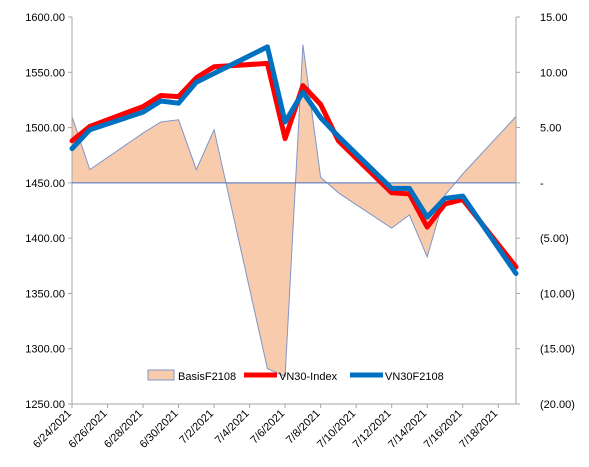  Describe the element at coordinates (45, 239) in the screenshot. I see `left-axis-tick-label: 1400.00` at that location.